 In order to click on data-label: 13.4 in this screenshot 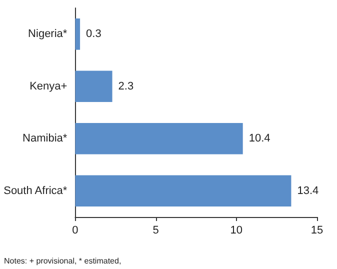, I will do `click(308, 190)`.